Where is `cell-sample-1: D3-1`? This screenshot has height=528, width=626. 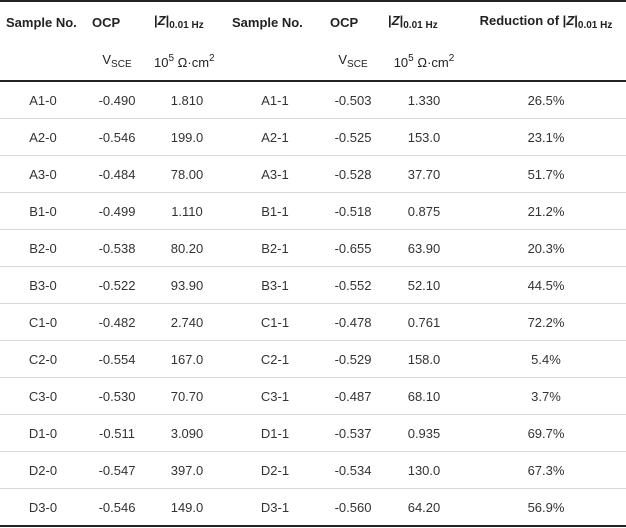 cell-sample-1: D3-1 is located at coordinates (275, 507).